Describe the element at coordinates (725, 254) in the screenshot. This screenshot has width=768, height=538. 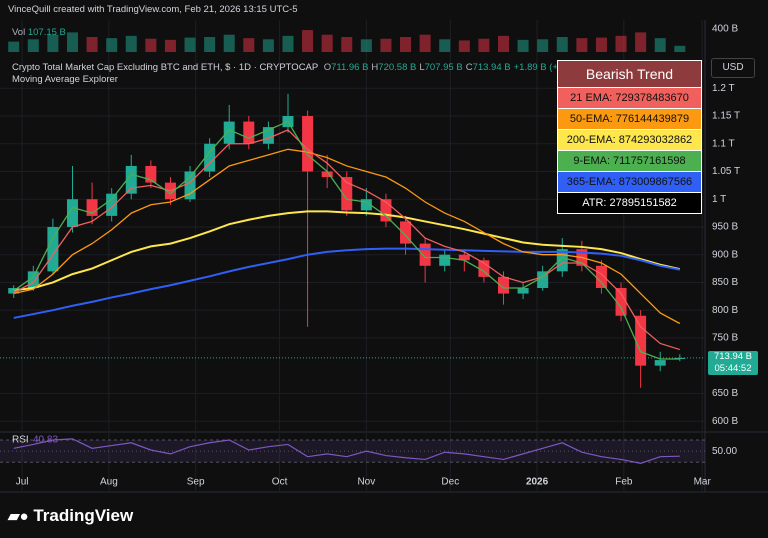
I see `y-tick-label: 900 B` at that location.